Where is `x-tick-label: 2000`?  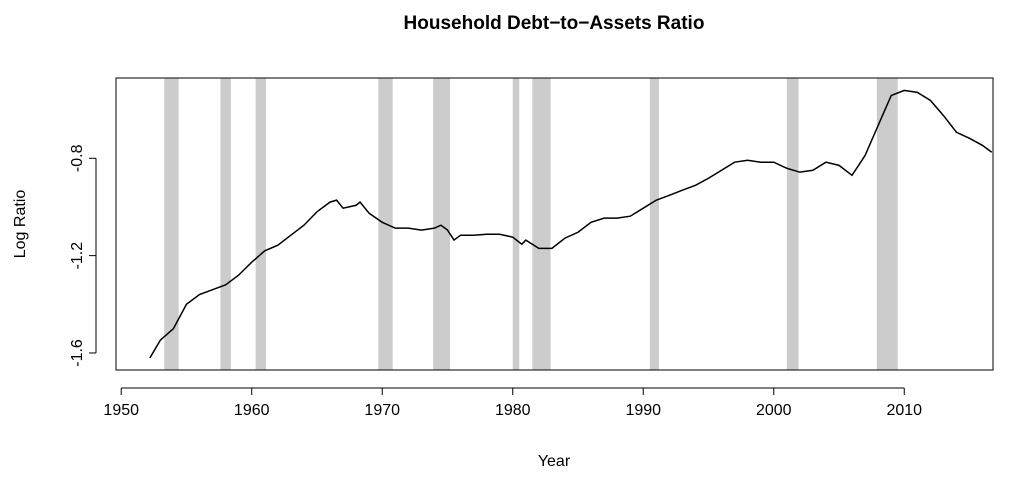
x-tick-label: 2000 is located at coordinates (774, 410).